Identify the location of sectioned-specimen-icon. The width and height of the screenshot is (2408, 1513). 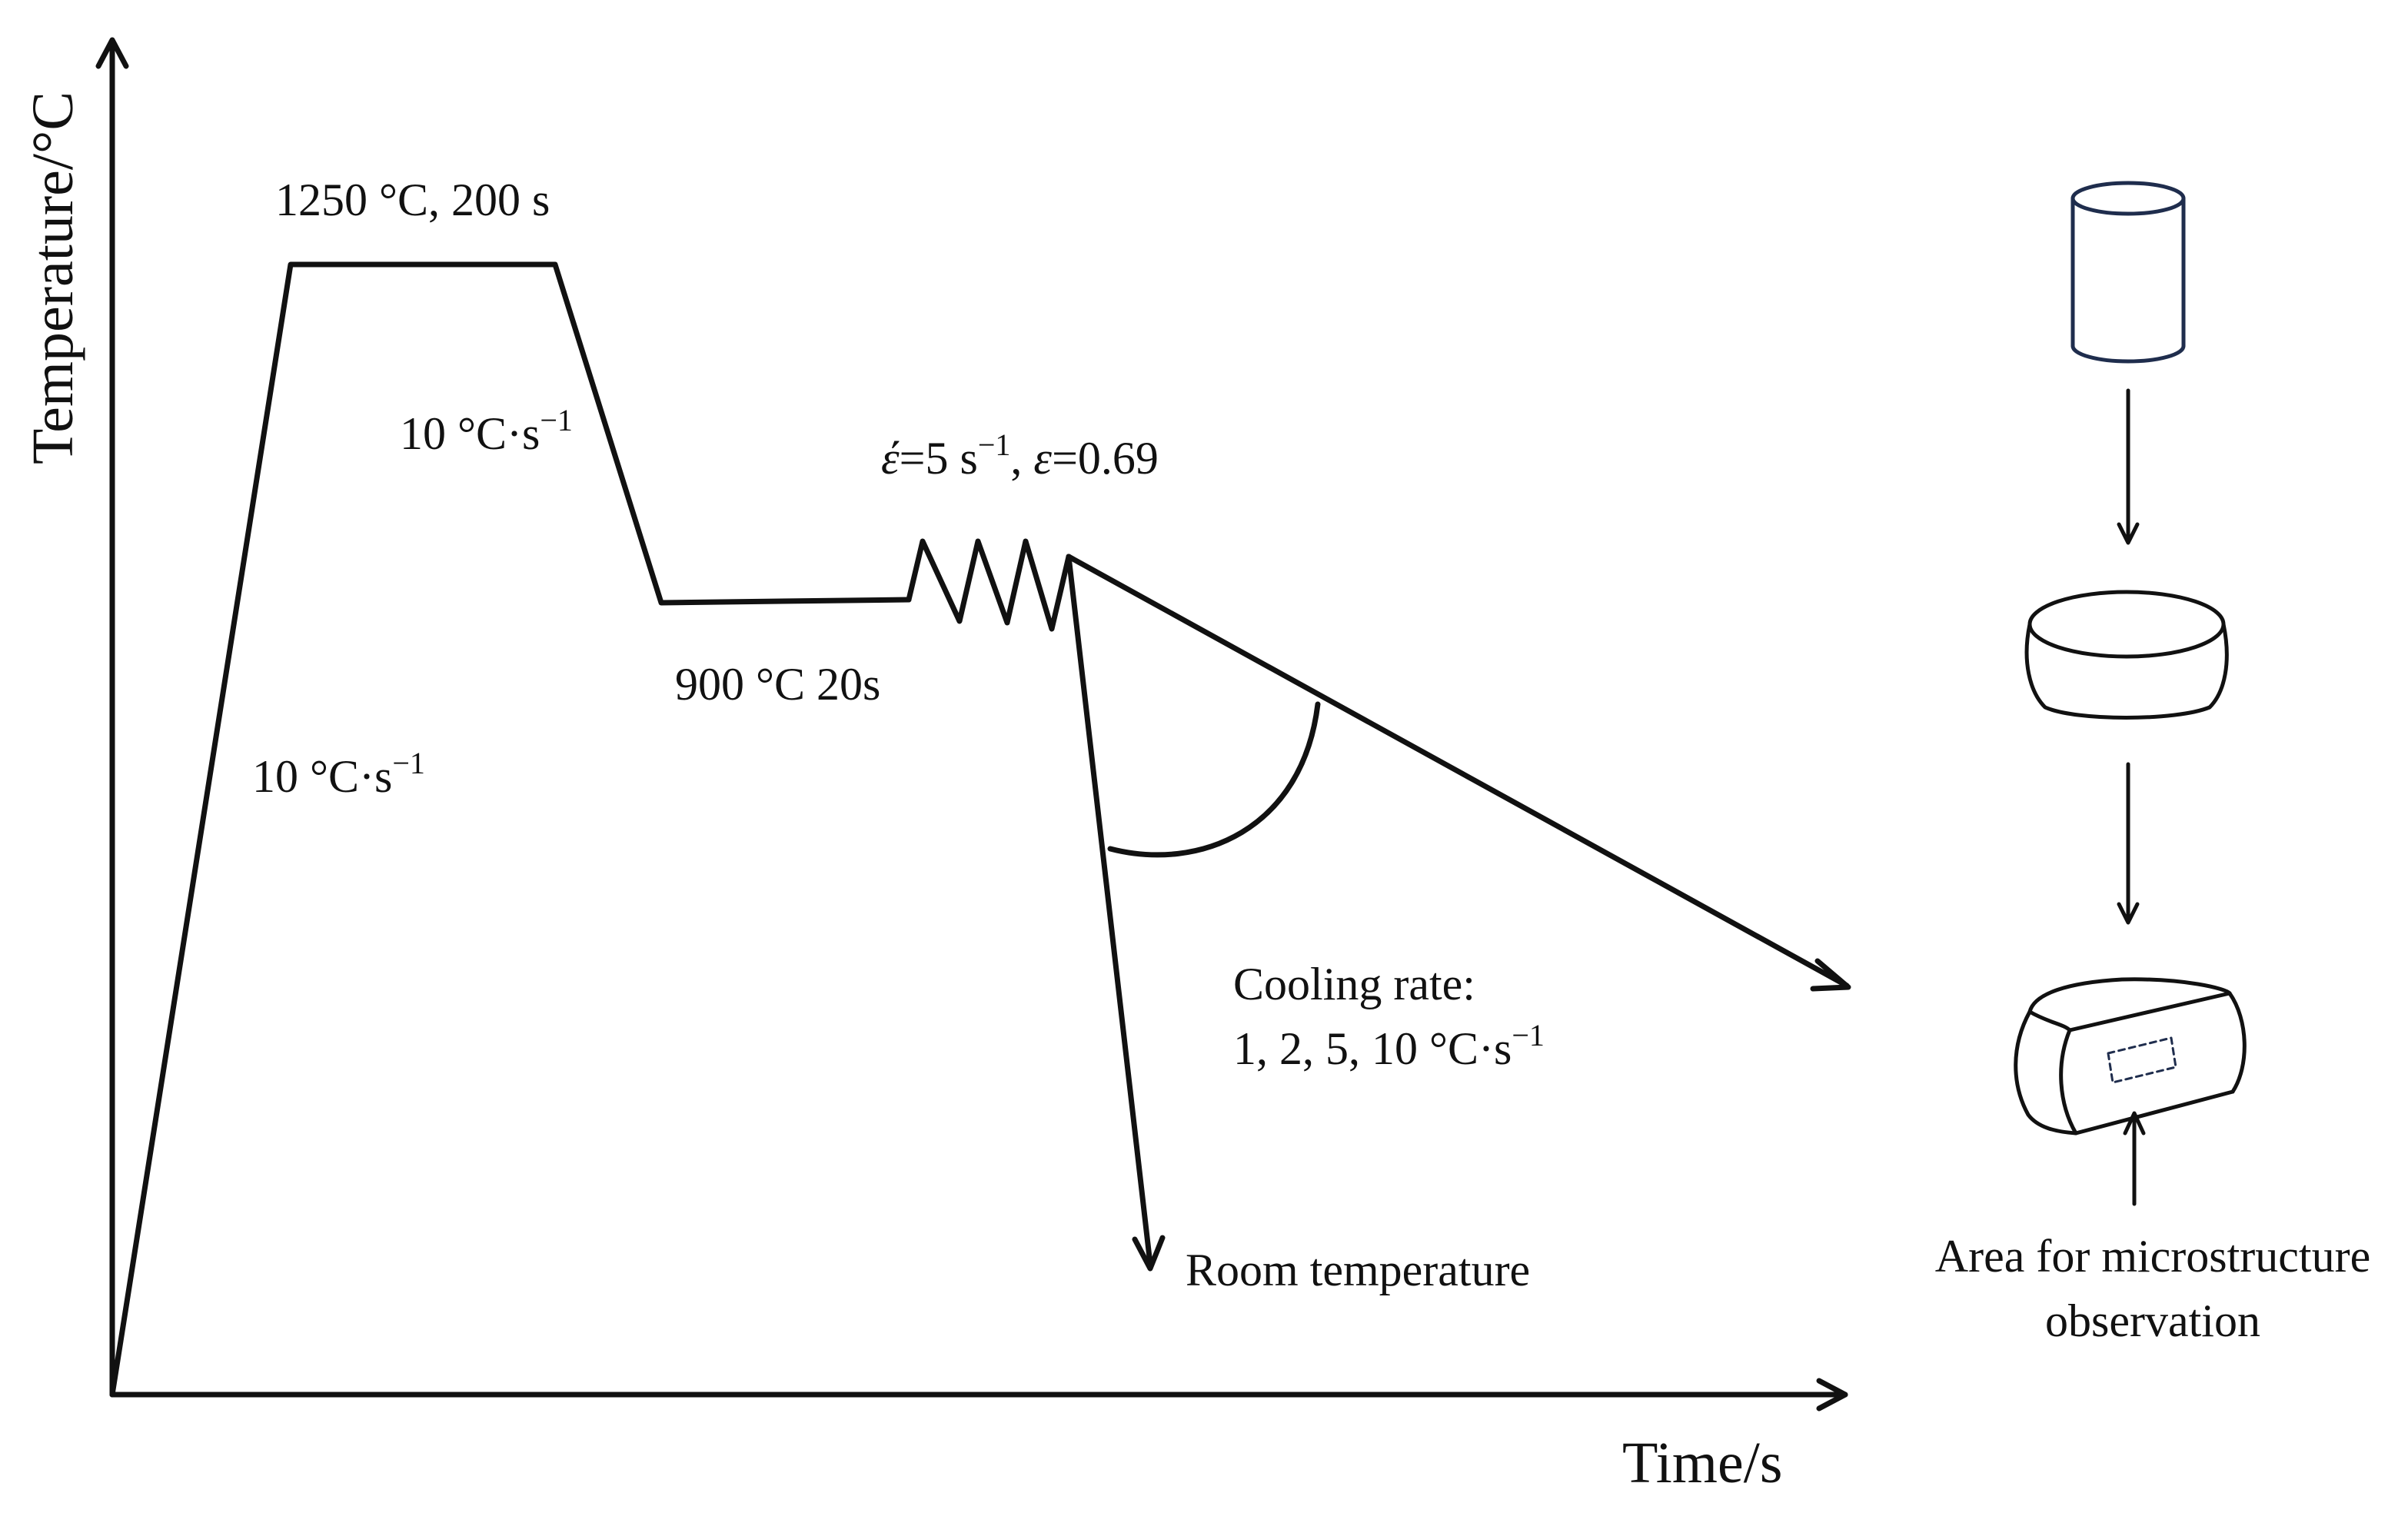
(2130, 1056).